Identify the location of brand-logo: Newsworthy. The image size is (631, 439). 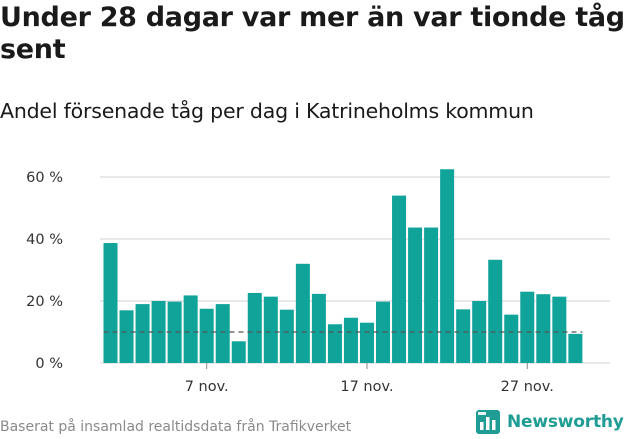
(550, 422).